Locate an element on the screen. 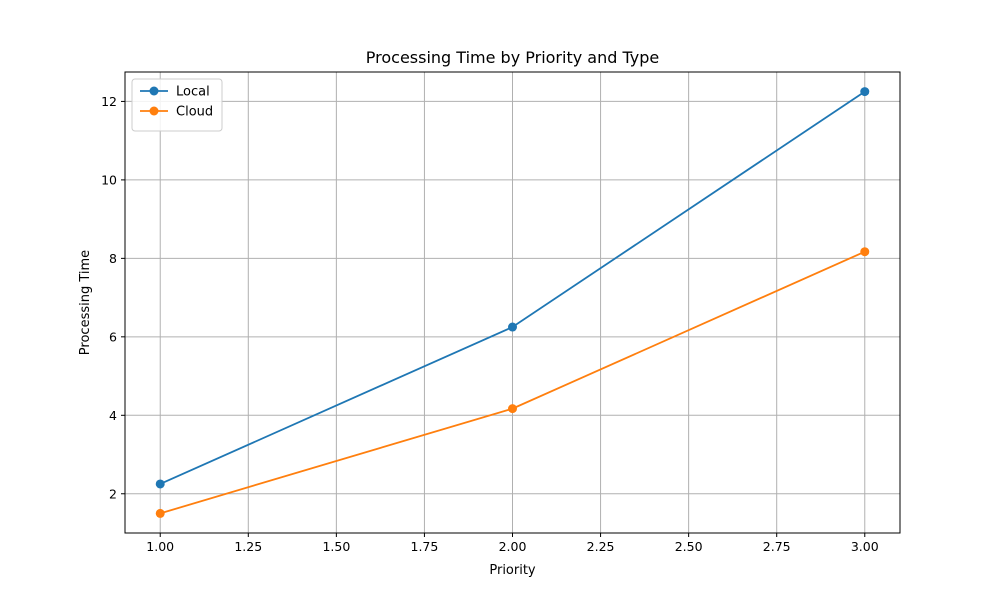 The height and width of the screenshot is (600, 1000). y-axis-label: Processing Time is located at coordinates (85, 302).